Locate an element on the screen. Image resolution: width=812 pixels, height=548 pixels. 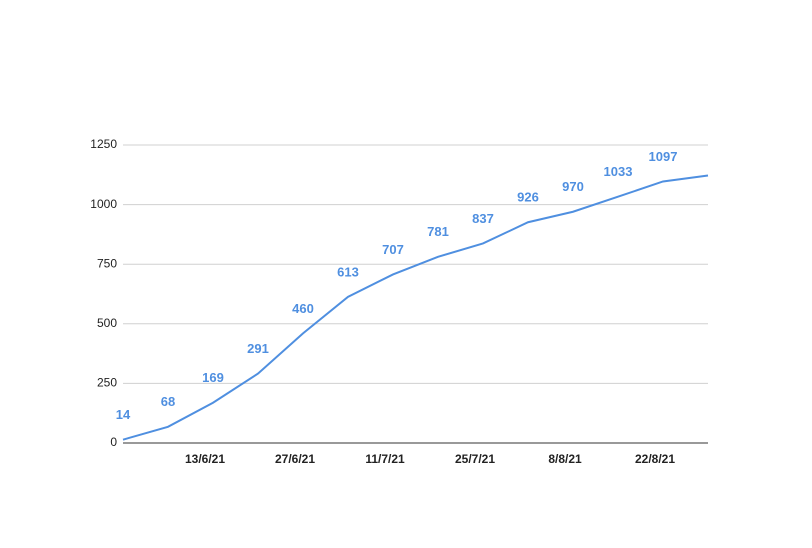
data-label: 169 is located at coordinates (213, 377).